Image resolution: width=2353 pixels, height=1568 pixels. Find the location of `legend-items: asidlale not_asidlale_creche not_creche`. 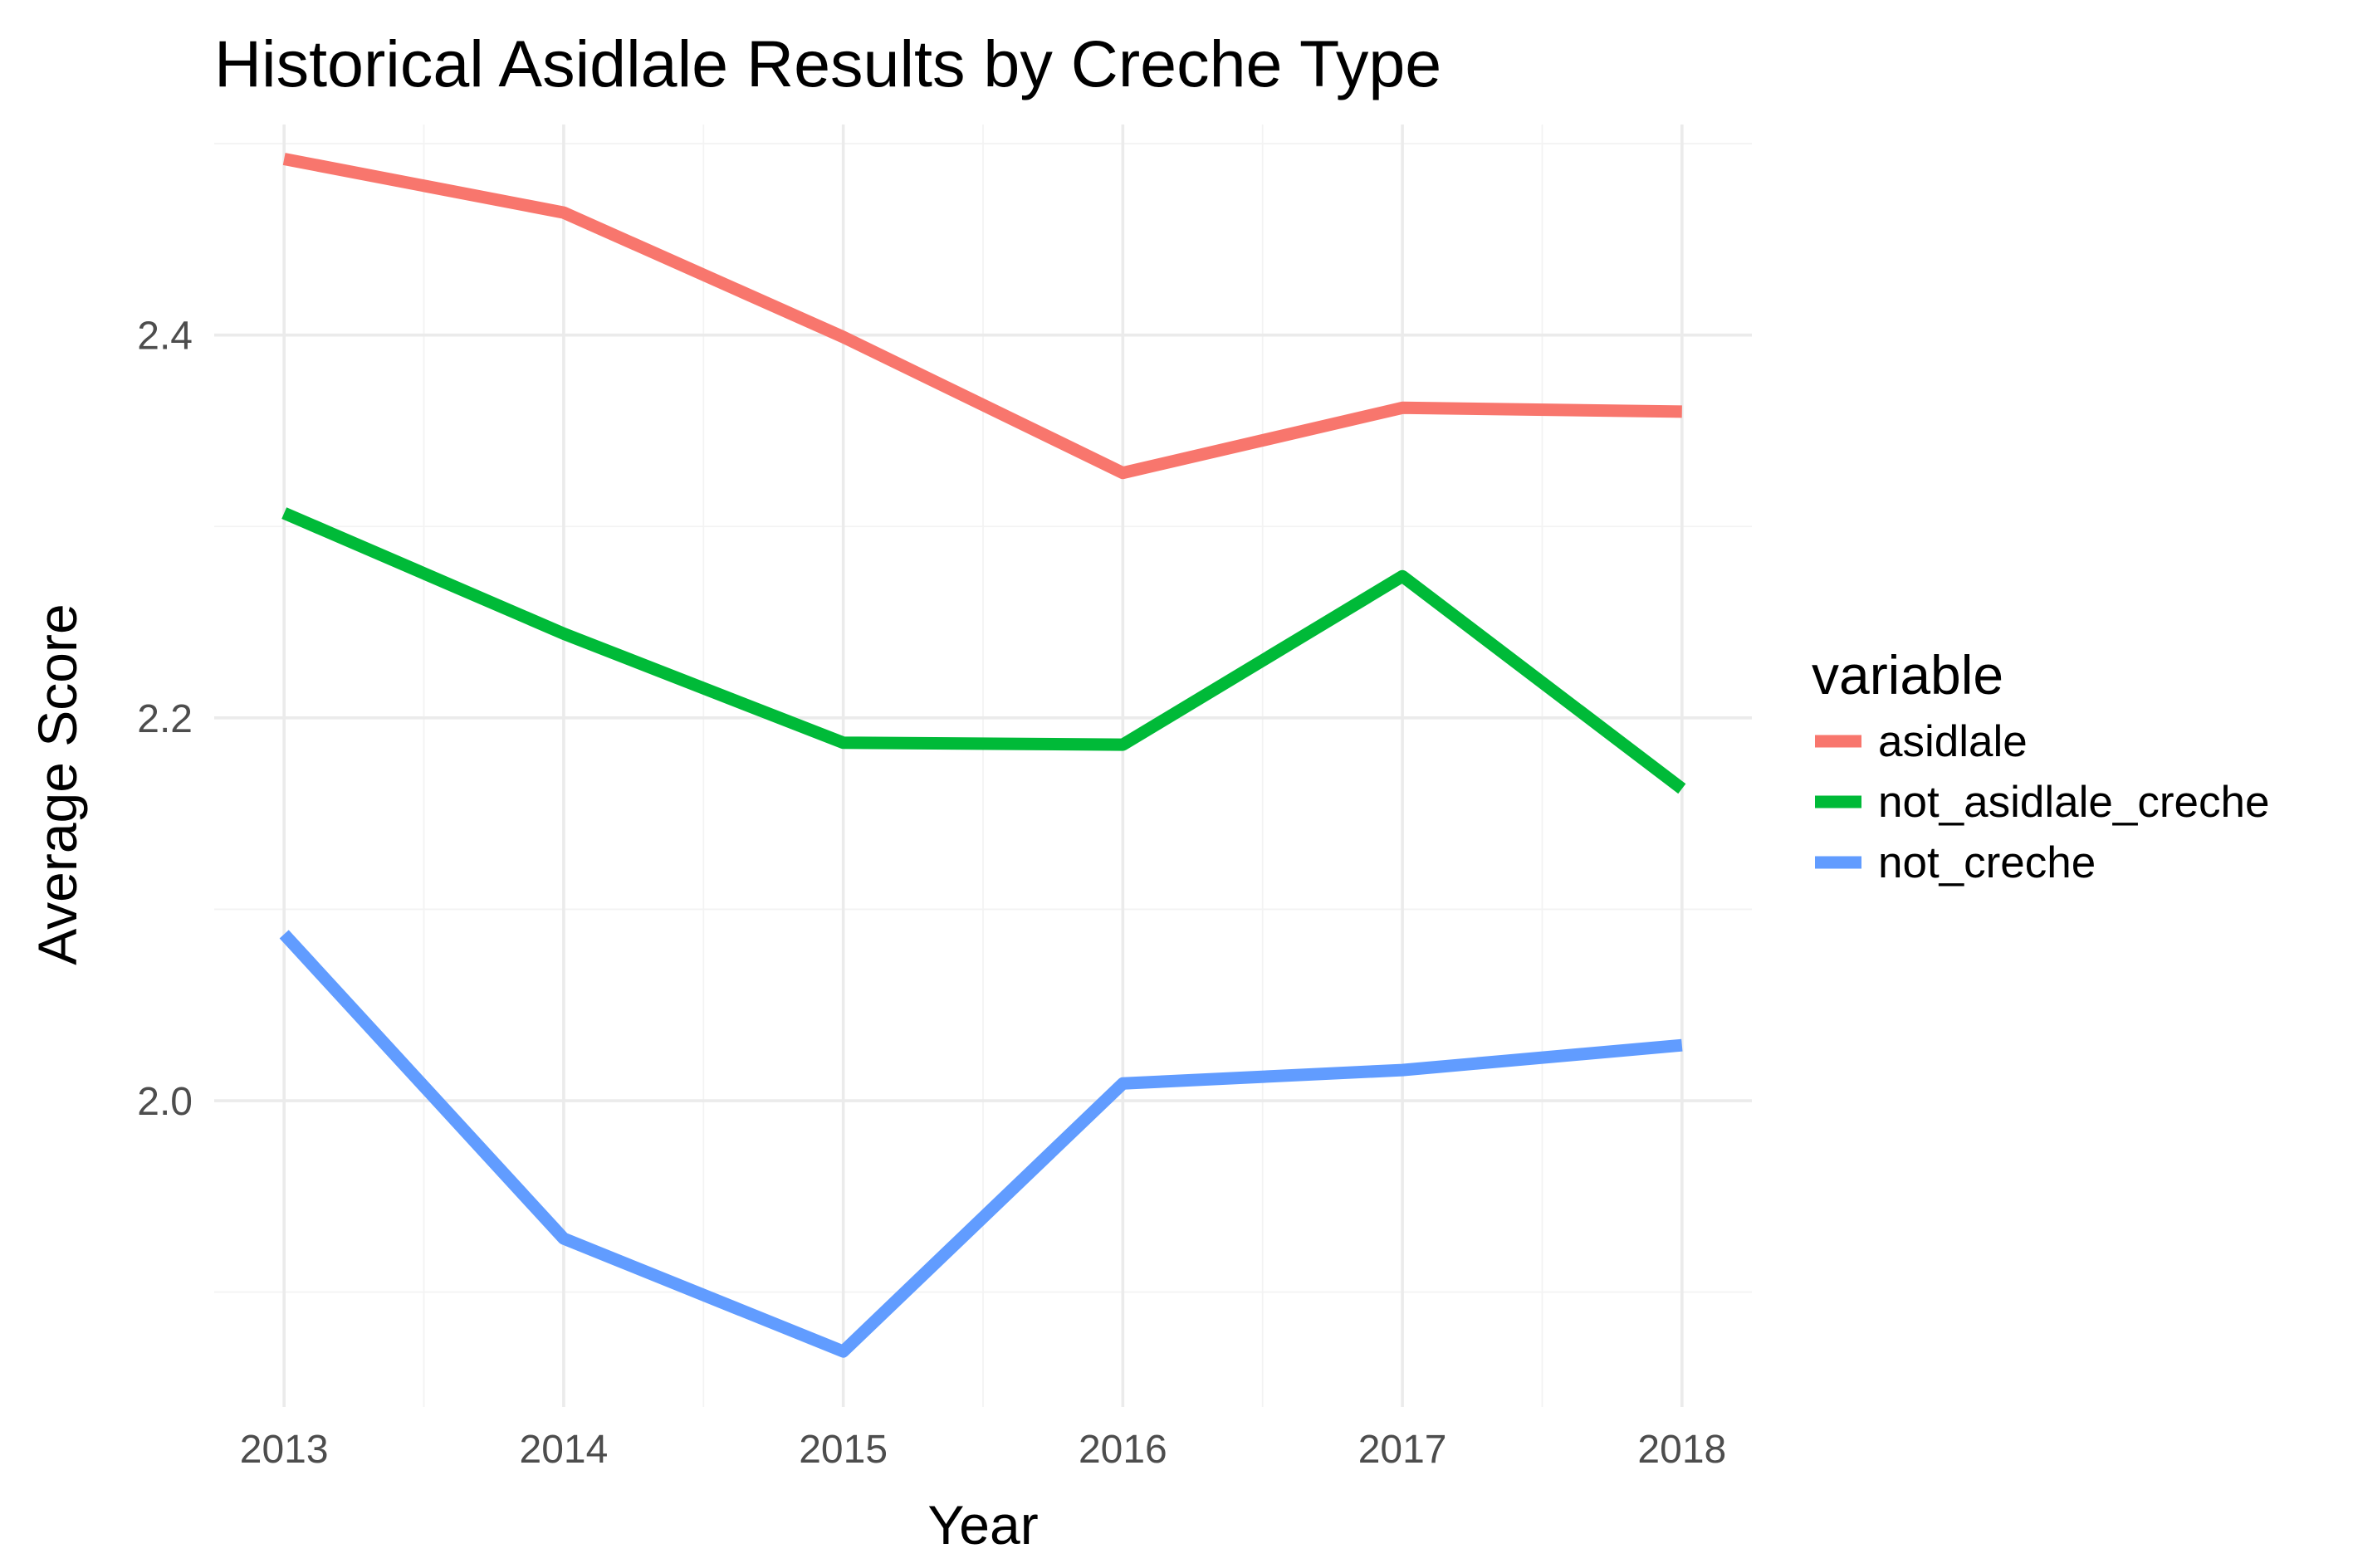

legend-items: asidlale not_asidlale_creche not_creche is located at coordinates (2042, 802).